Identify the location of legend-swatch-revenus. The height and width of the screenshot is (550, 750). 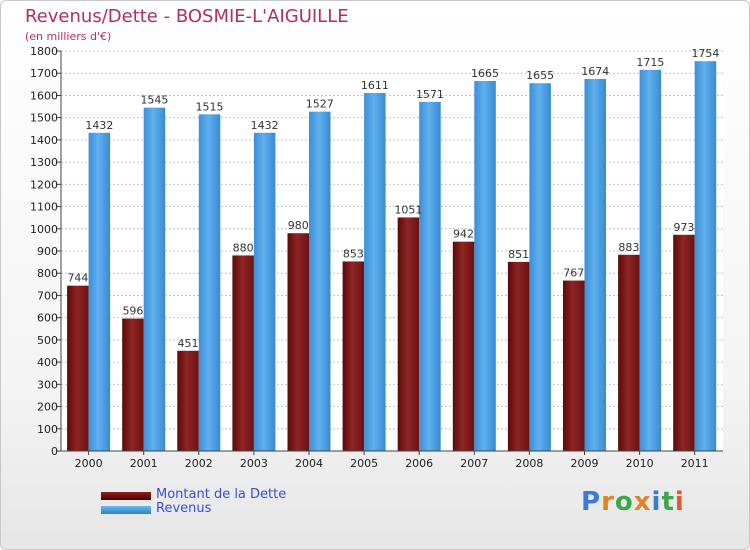
(126, 510).